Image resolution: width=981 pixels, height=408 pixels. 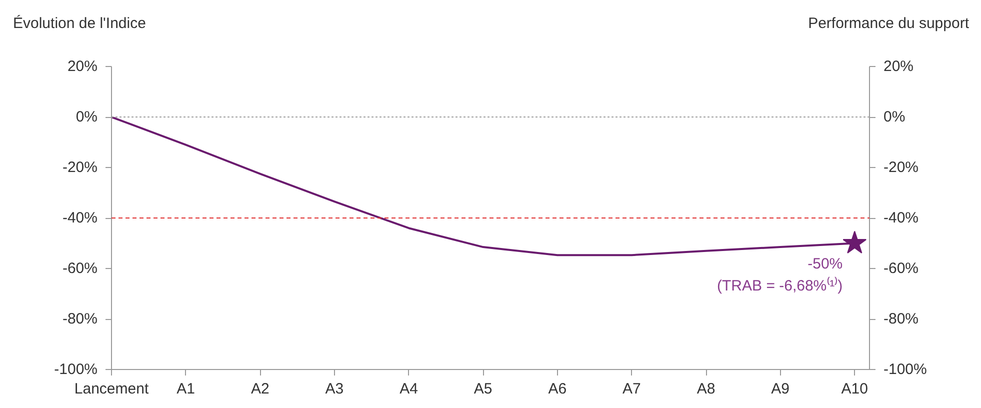 What do you see at coordinates (888, 24) in the screenshot?
I see `y2-axis-title: Performance du support` at bounding box center [888, 24].